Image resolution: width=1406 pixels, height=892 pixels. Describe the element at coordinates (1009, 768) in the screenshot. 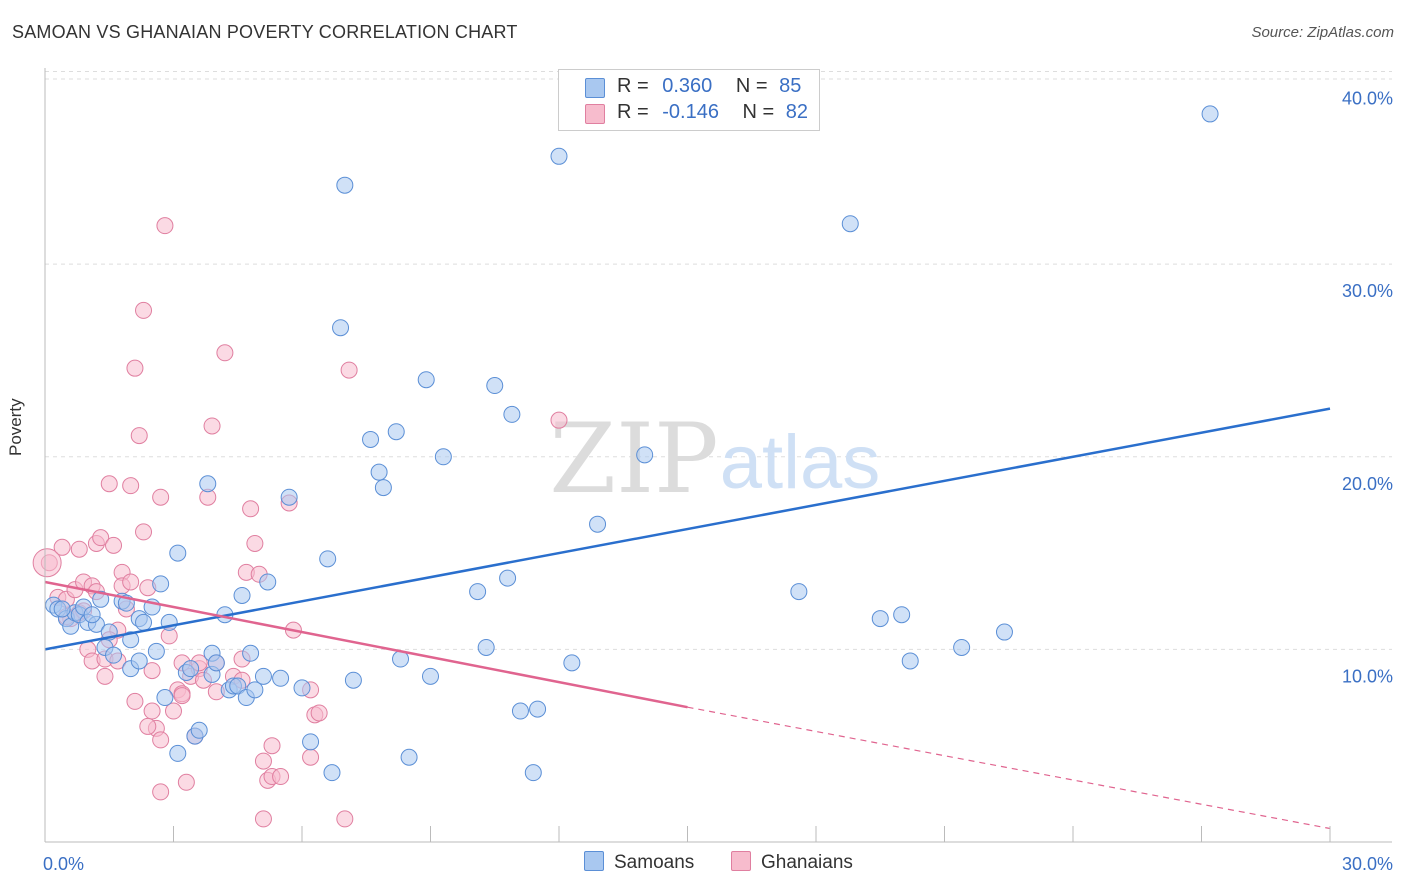

I see `ghanaians-trend-extension` at that location.